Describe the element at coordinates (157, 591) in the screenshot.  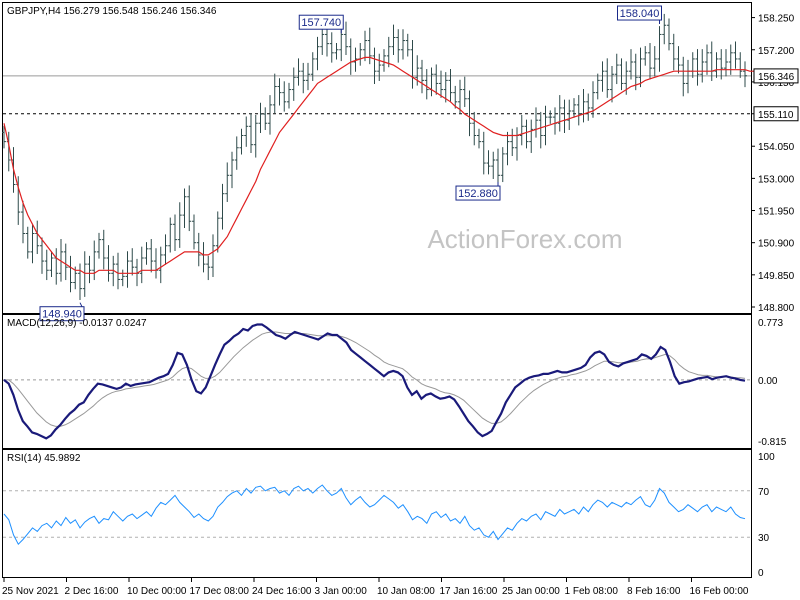
I see `x-tick-label: 10 Dec 00:00` at that location.